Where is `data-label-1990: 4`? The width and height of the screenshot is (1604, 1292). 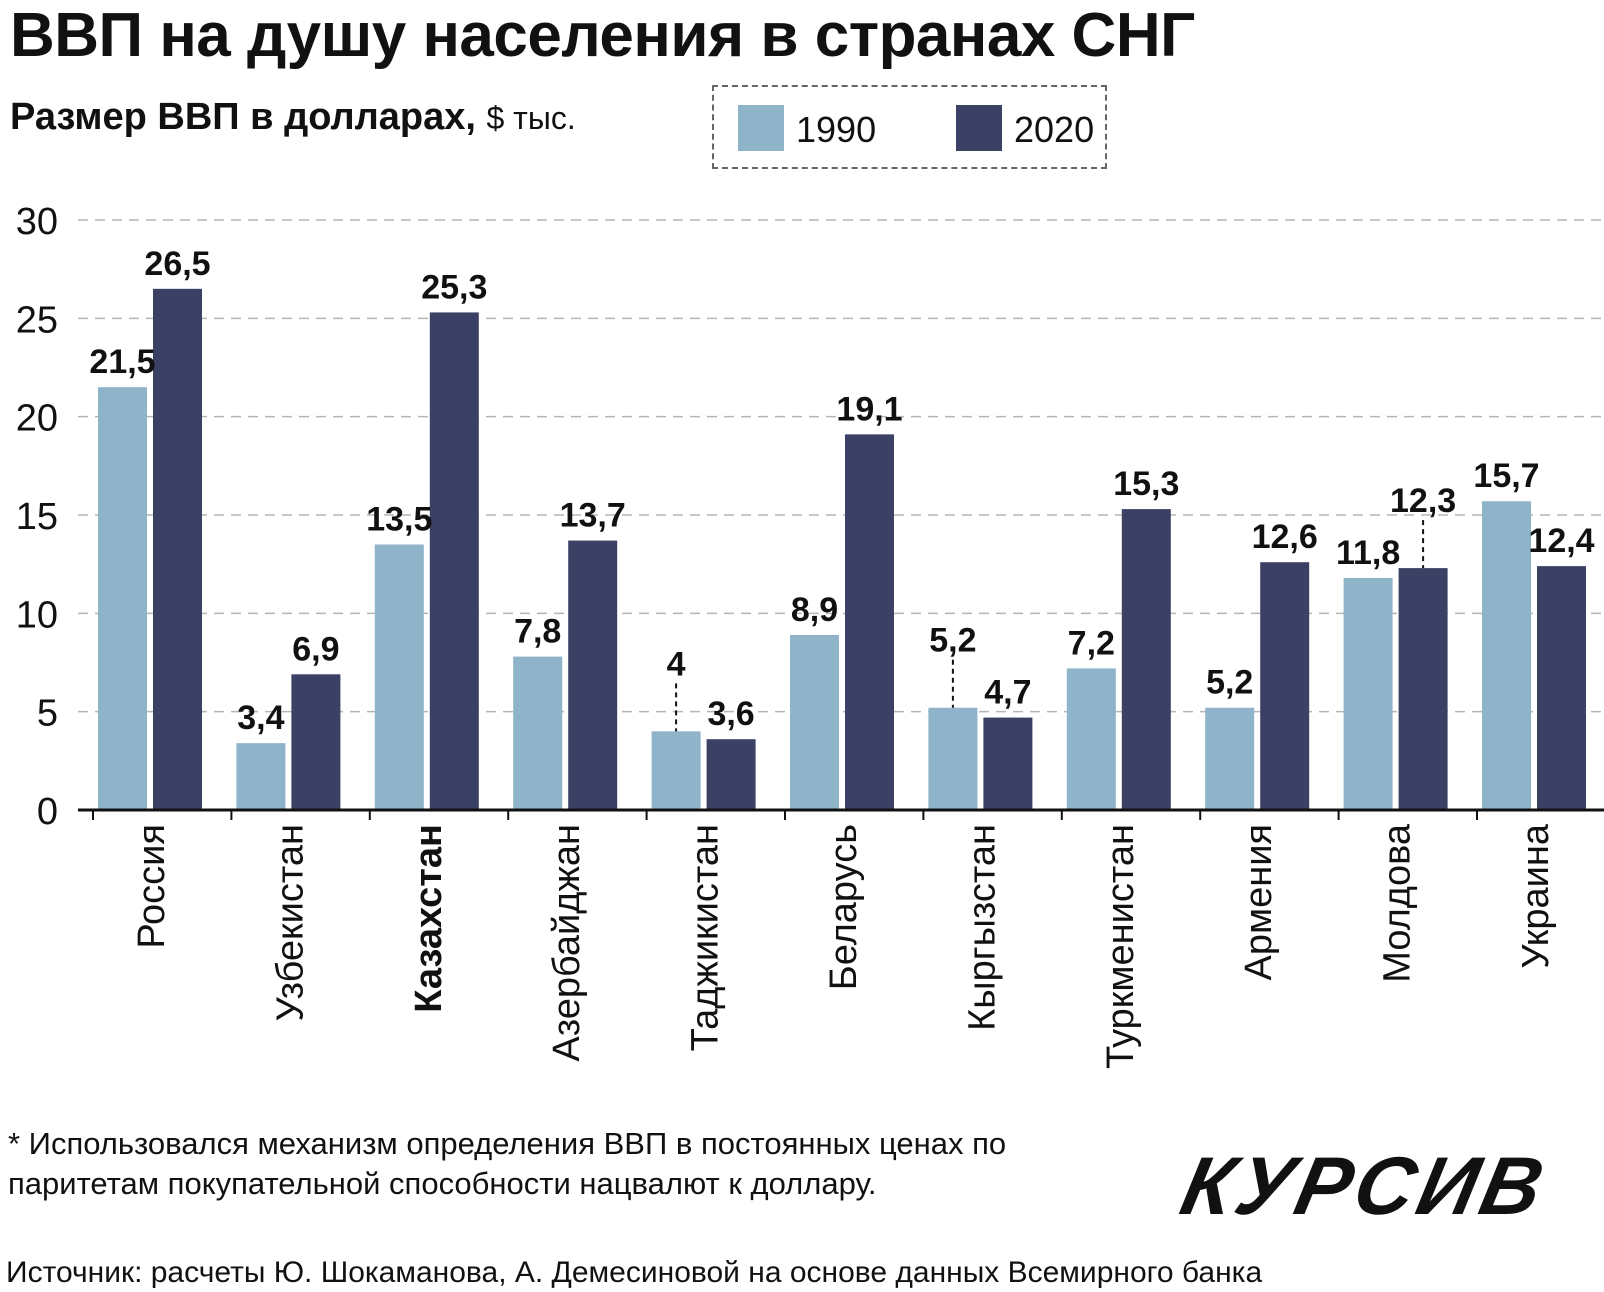 data-label-1990: 4 is located at coordinates (676, 664).